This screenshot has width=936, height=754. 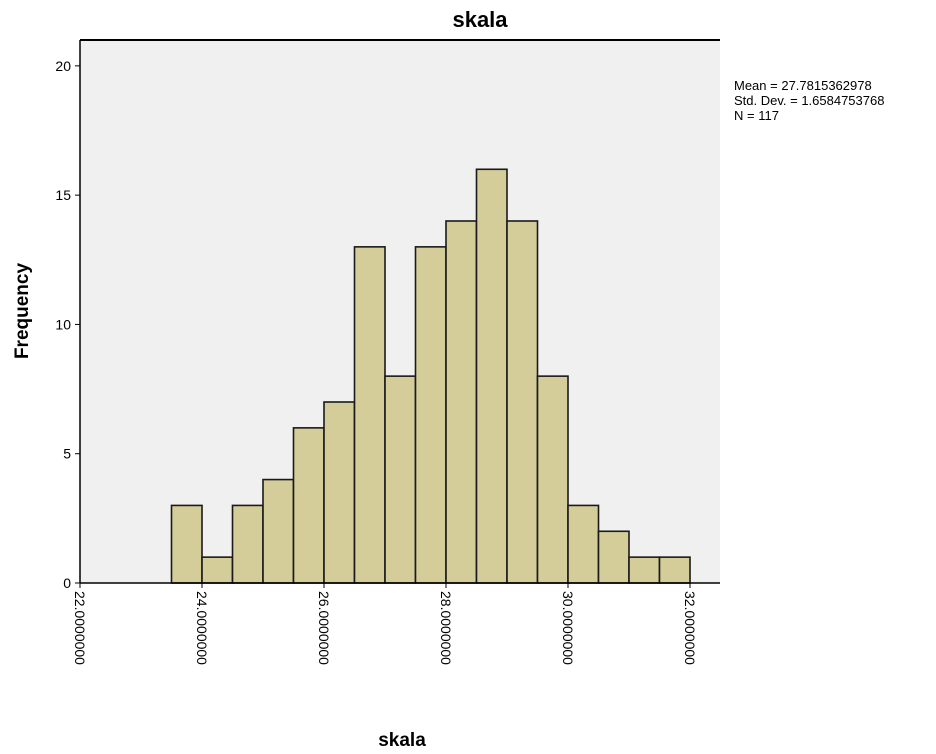 What do you see at coordinates (756, 115) in the screenshot?
I see `stats-n: N = 117` at bounding box center [756, 115].